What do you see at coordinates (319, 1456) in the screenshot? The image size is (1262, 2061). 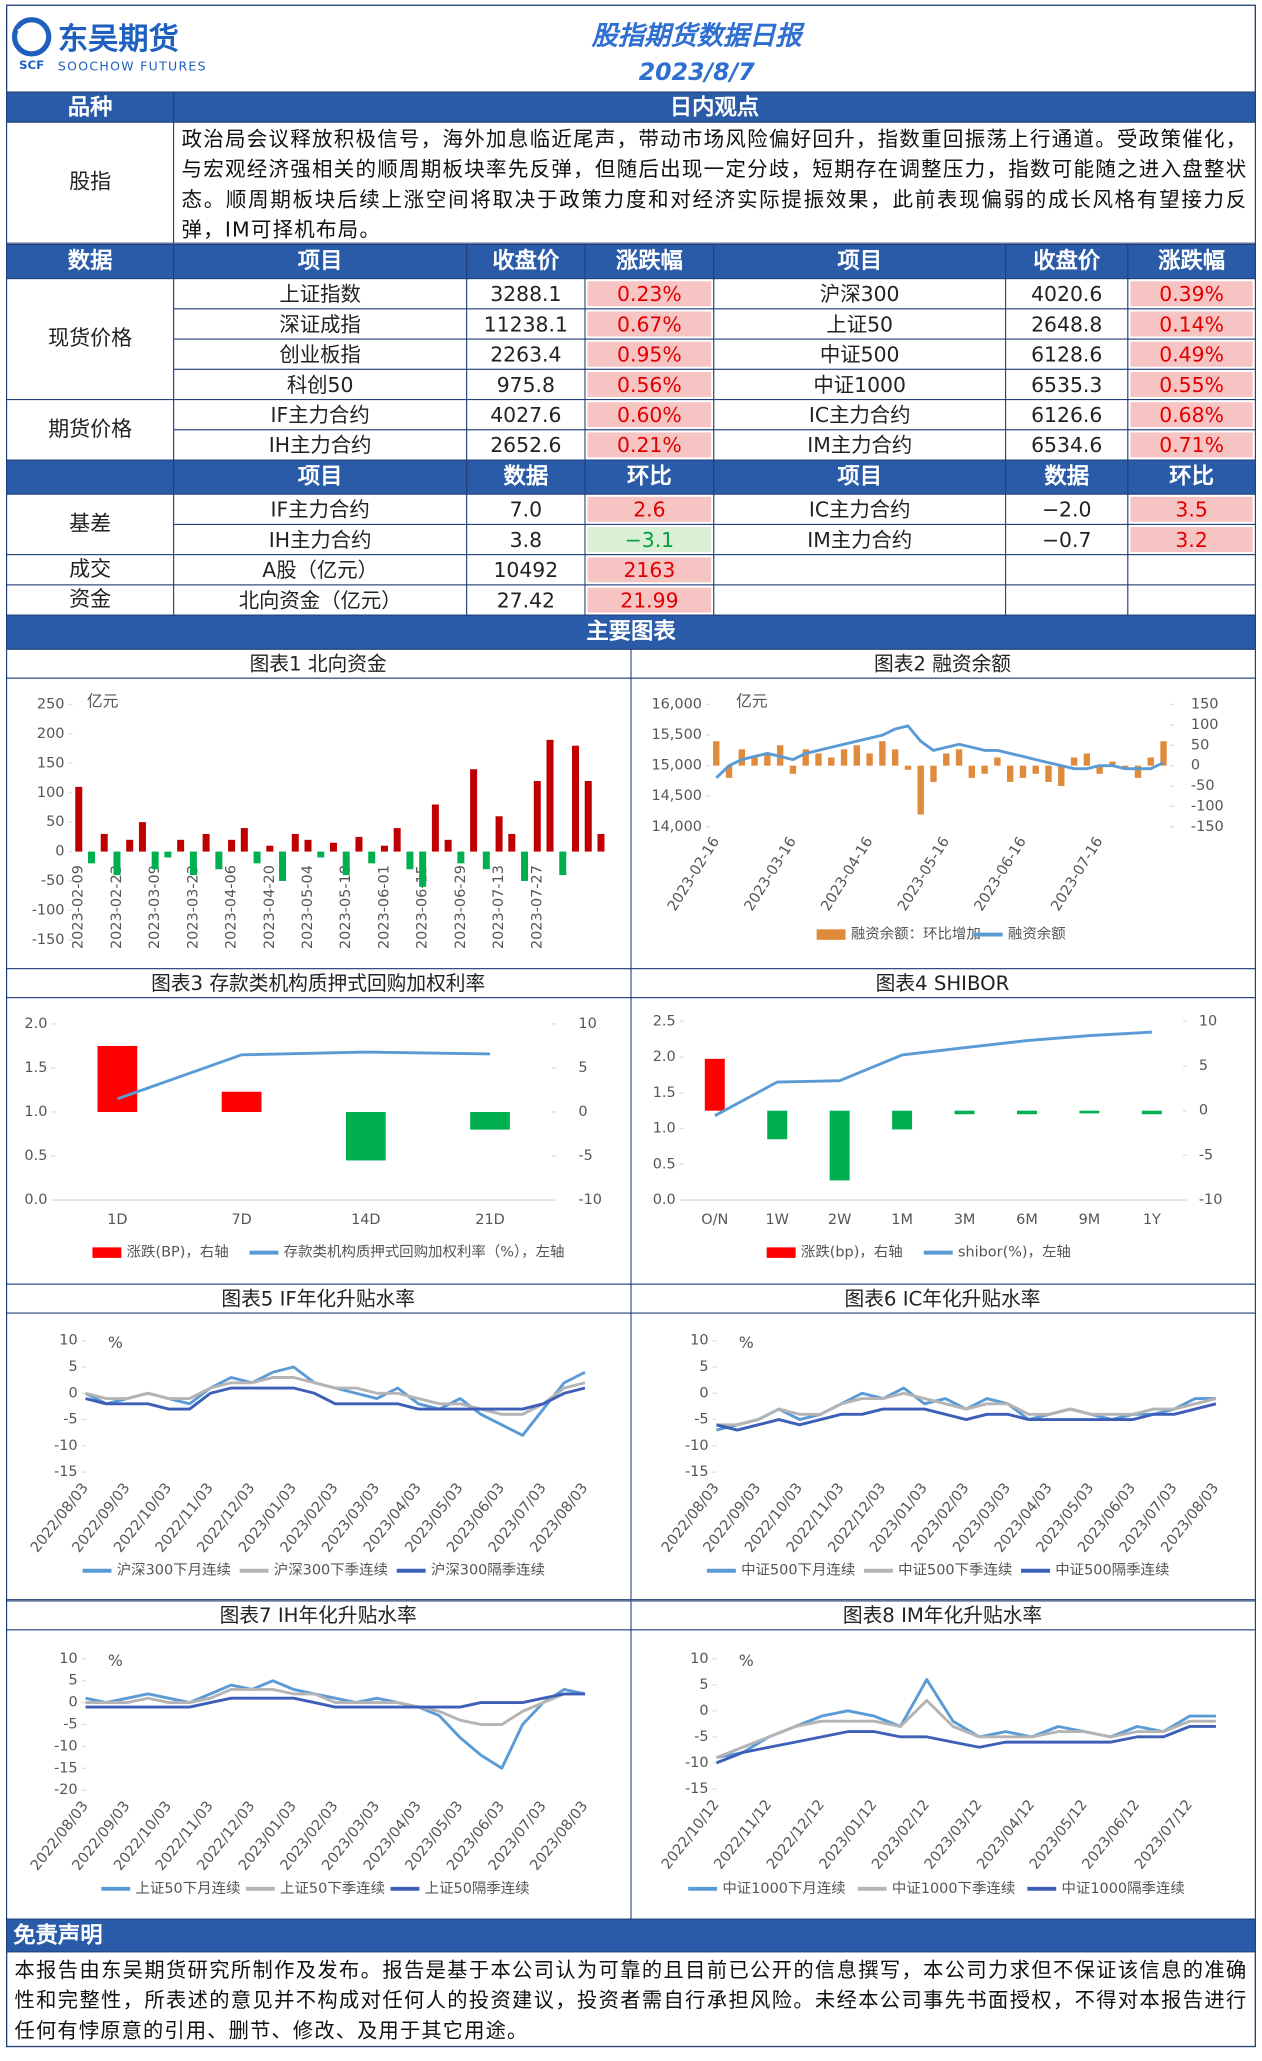 I see `chart-panel` at bounding box center [319, 1456].